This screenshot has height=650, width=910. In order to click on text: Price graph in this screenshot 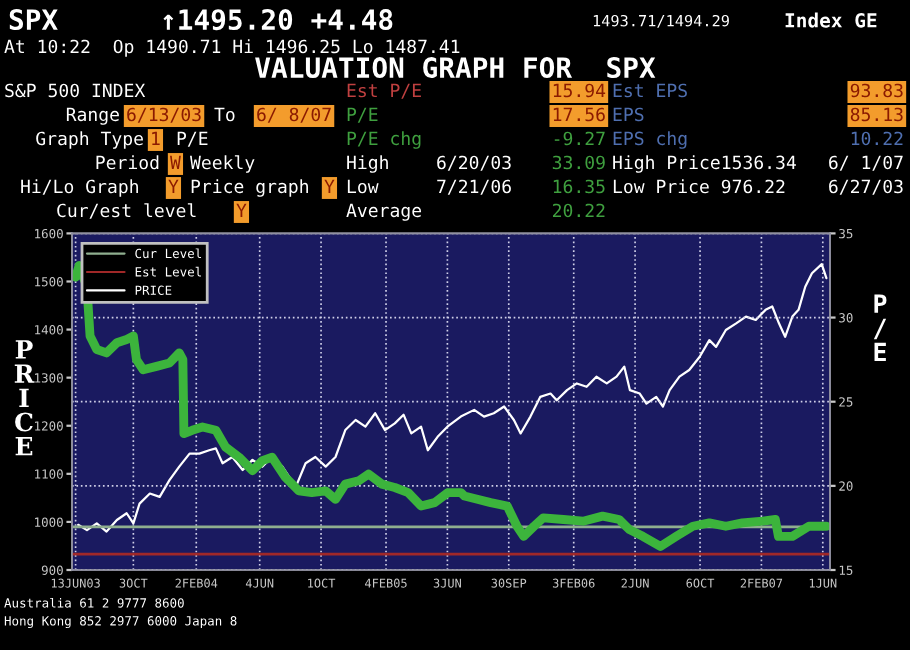, I will do `click(249, 188)`.